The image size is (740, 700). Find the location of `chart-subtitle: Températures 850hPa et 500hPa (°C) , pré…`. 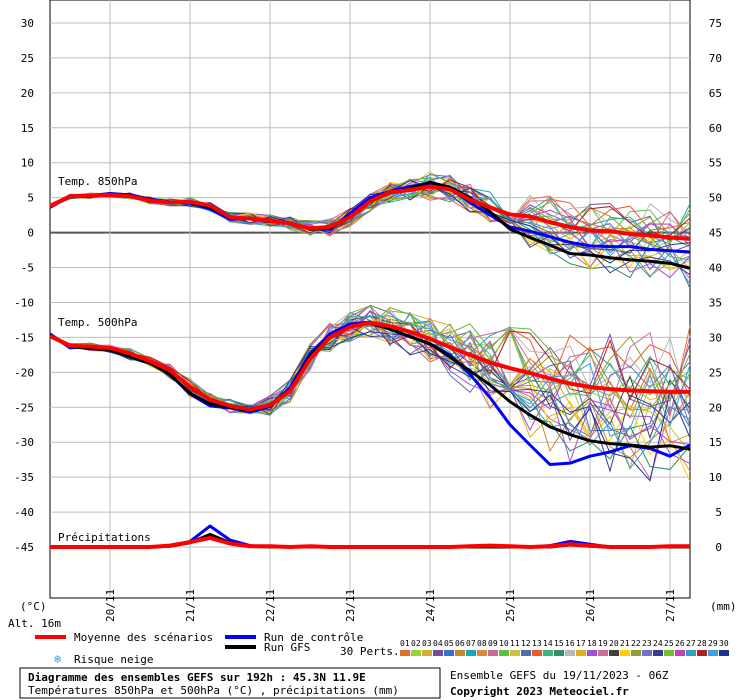

chart-subtitle: Températures 850hPa et 500hPa (°C) , pré… is located at coordinates (213, 690).